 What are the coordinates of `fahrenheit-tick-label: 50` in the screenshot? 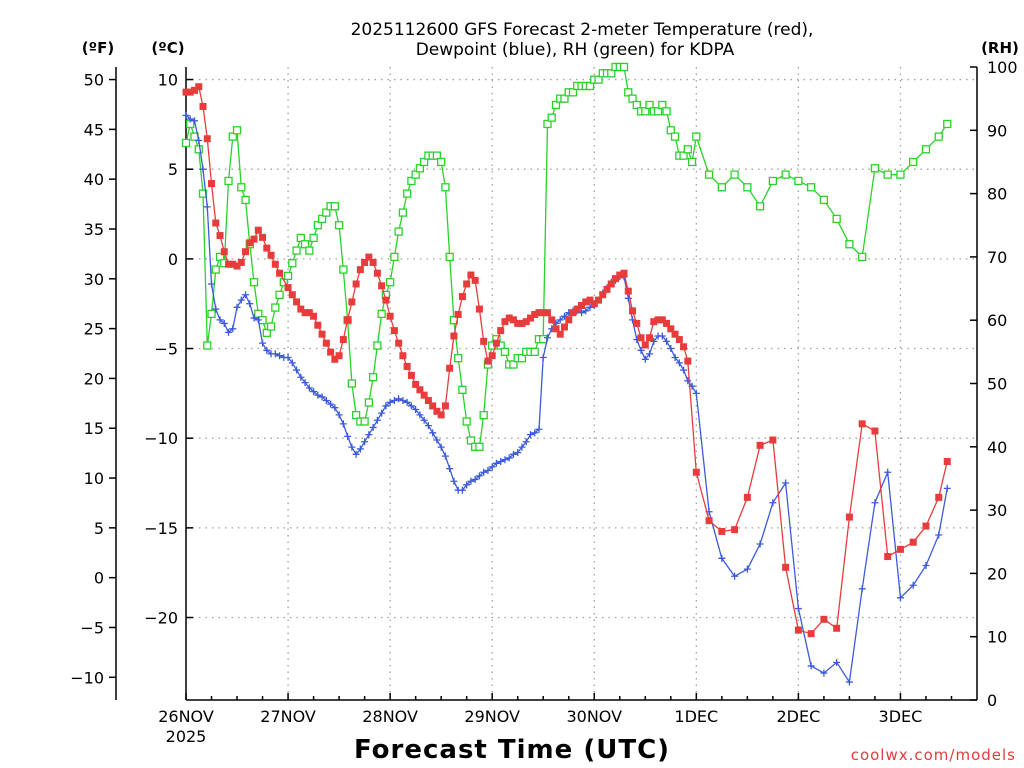 It's located at (94, 80).